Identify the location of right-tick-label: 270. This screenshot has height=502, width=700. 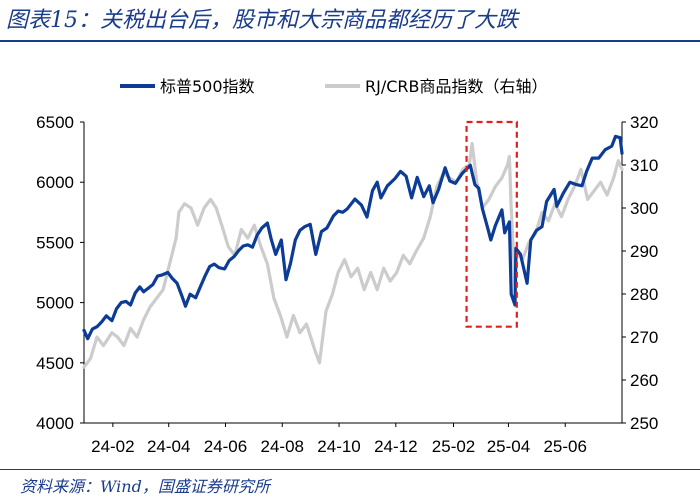
(644, 337).